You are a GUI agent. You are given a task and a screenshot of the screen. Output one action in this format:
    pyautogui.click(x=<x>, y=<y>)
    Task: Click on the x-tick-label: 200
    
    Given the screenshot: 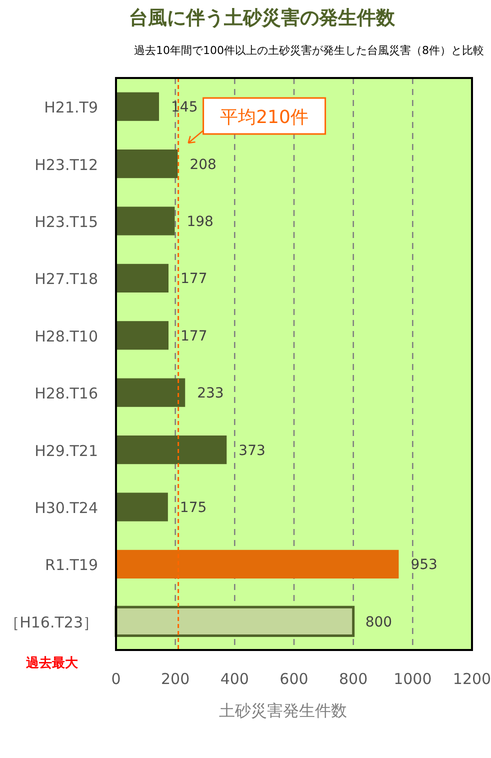 What is the action you would take?
    pyautogui.click(x=175, y=679)
    